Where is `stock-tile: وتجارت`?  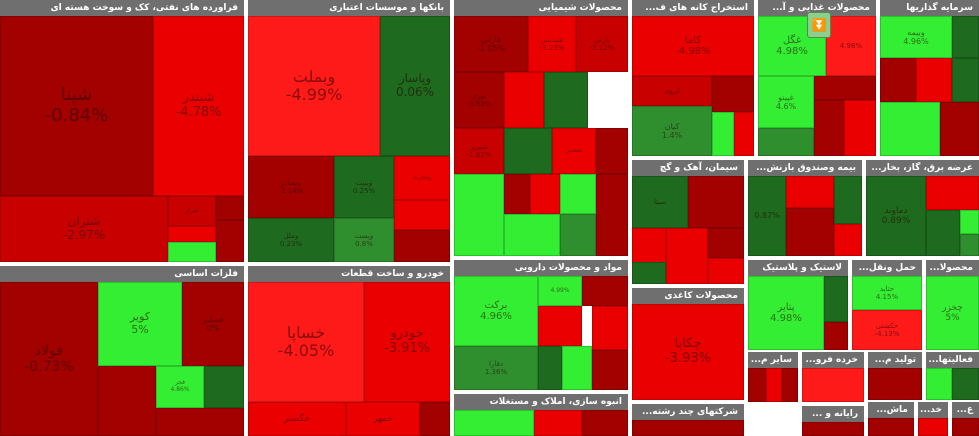
stock-tile: وتجارت is located at coordinates (422, 178).